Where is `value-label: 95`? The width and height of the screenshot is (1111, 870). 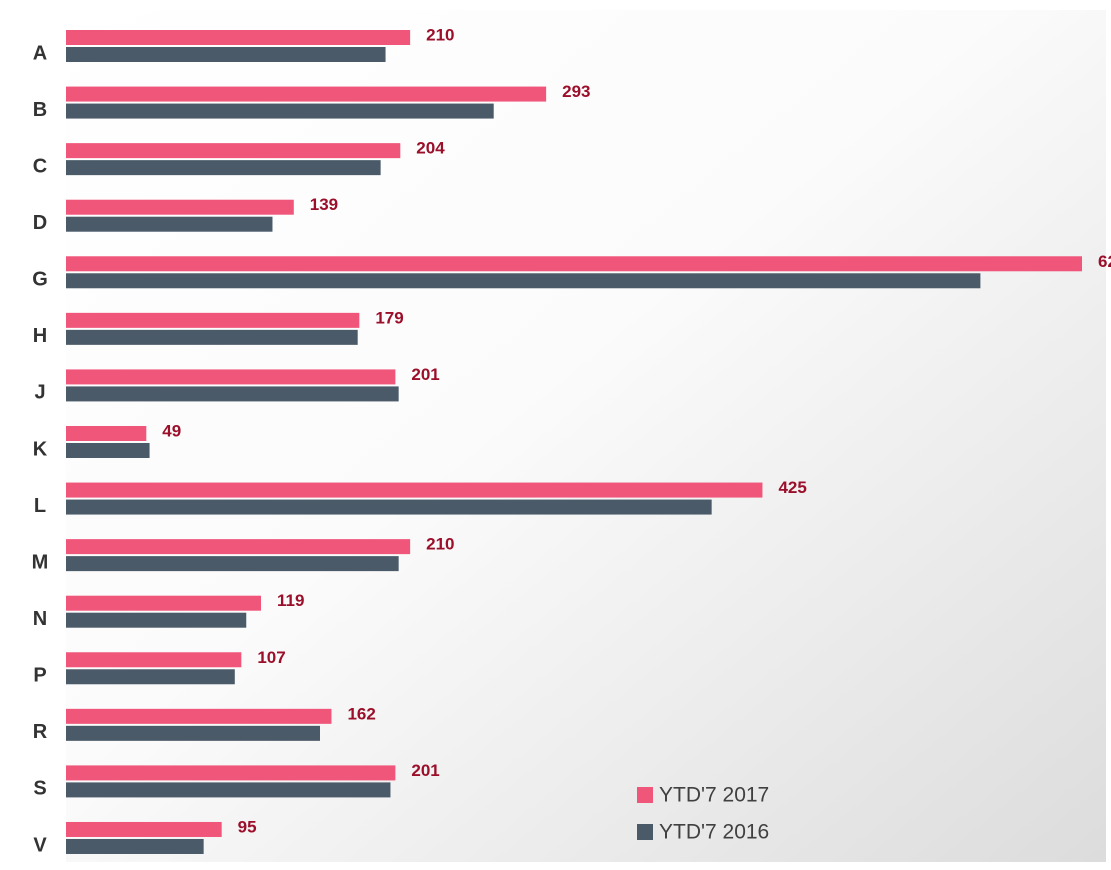
value-label: 95 is located at coordinates (247, 826).